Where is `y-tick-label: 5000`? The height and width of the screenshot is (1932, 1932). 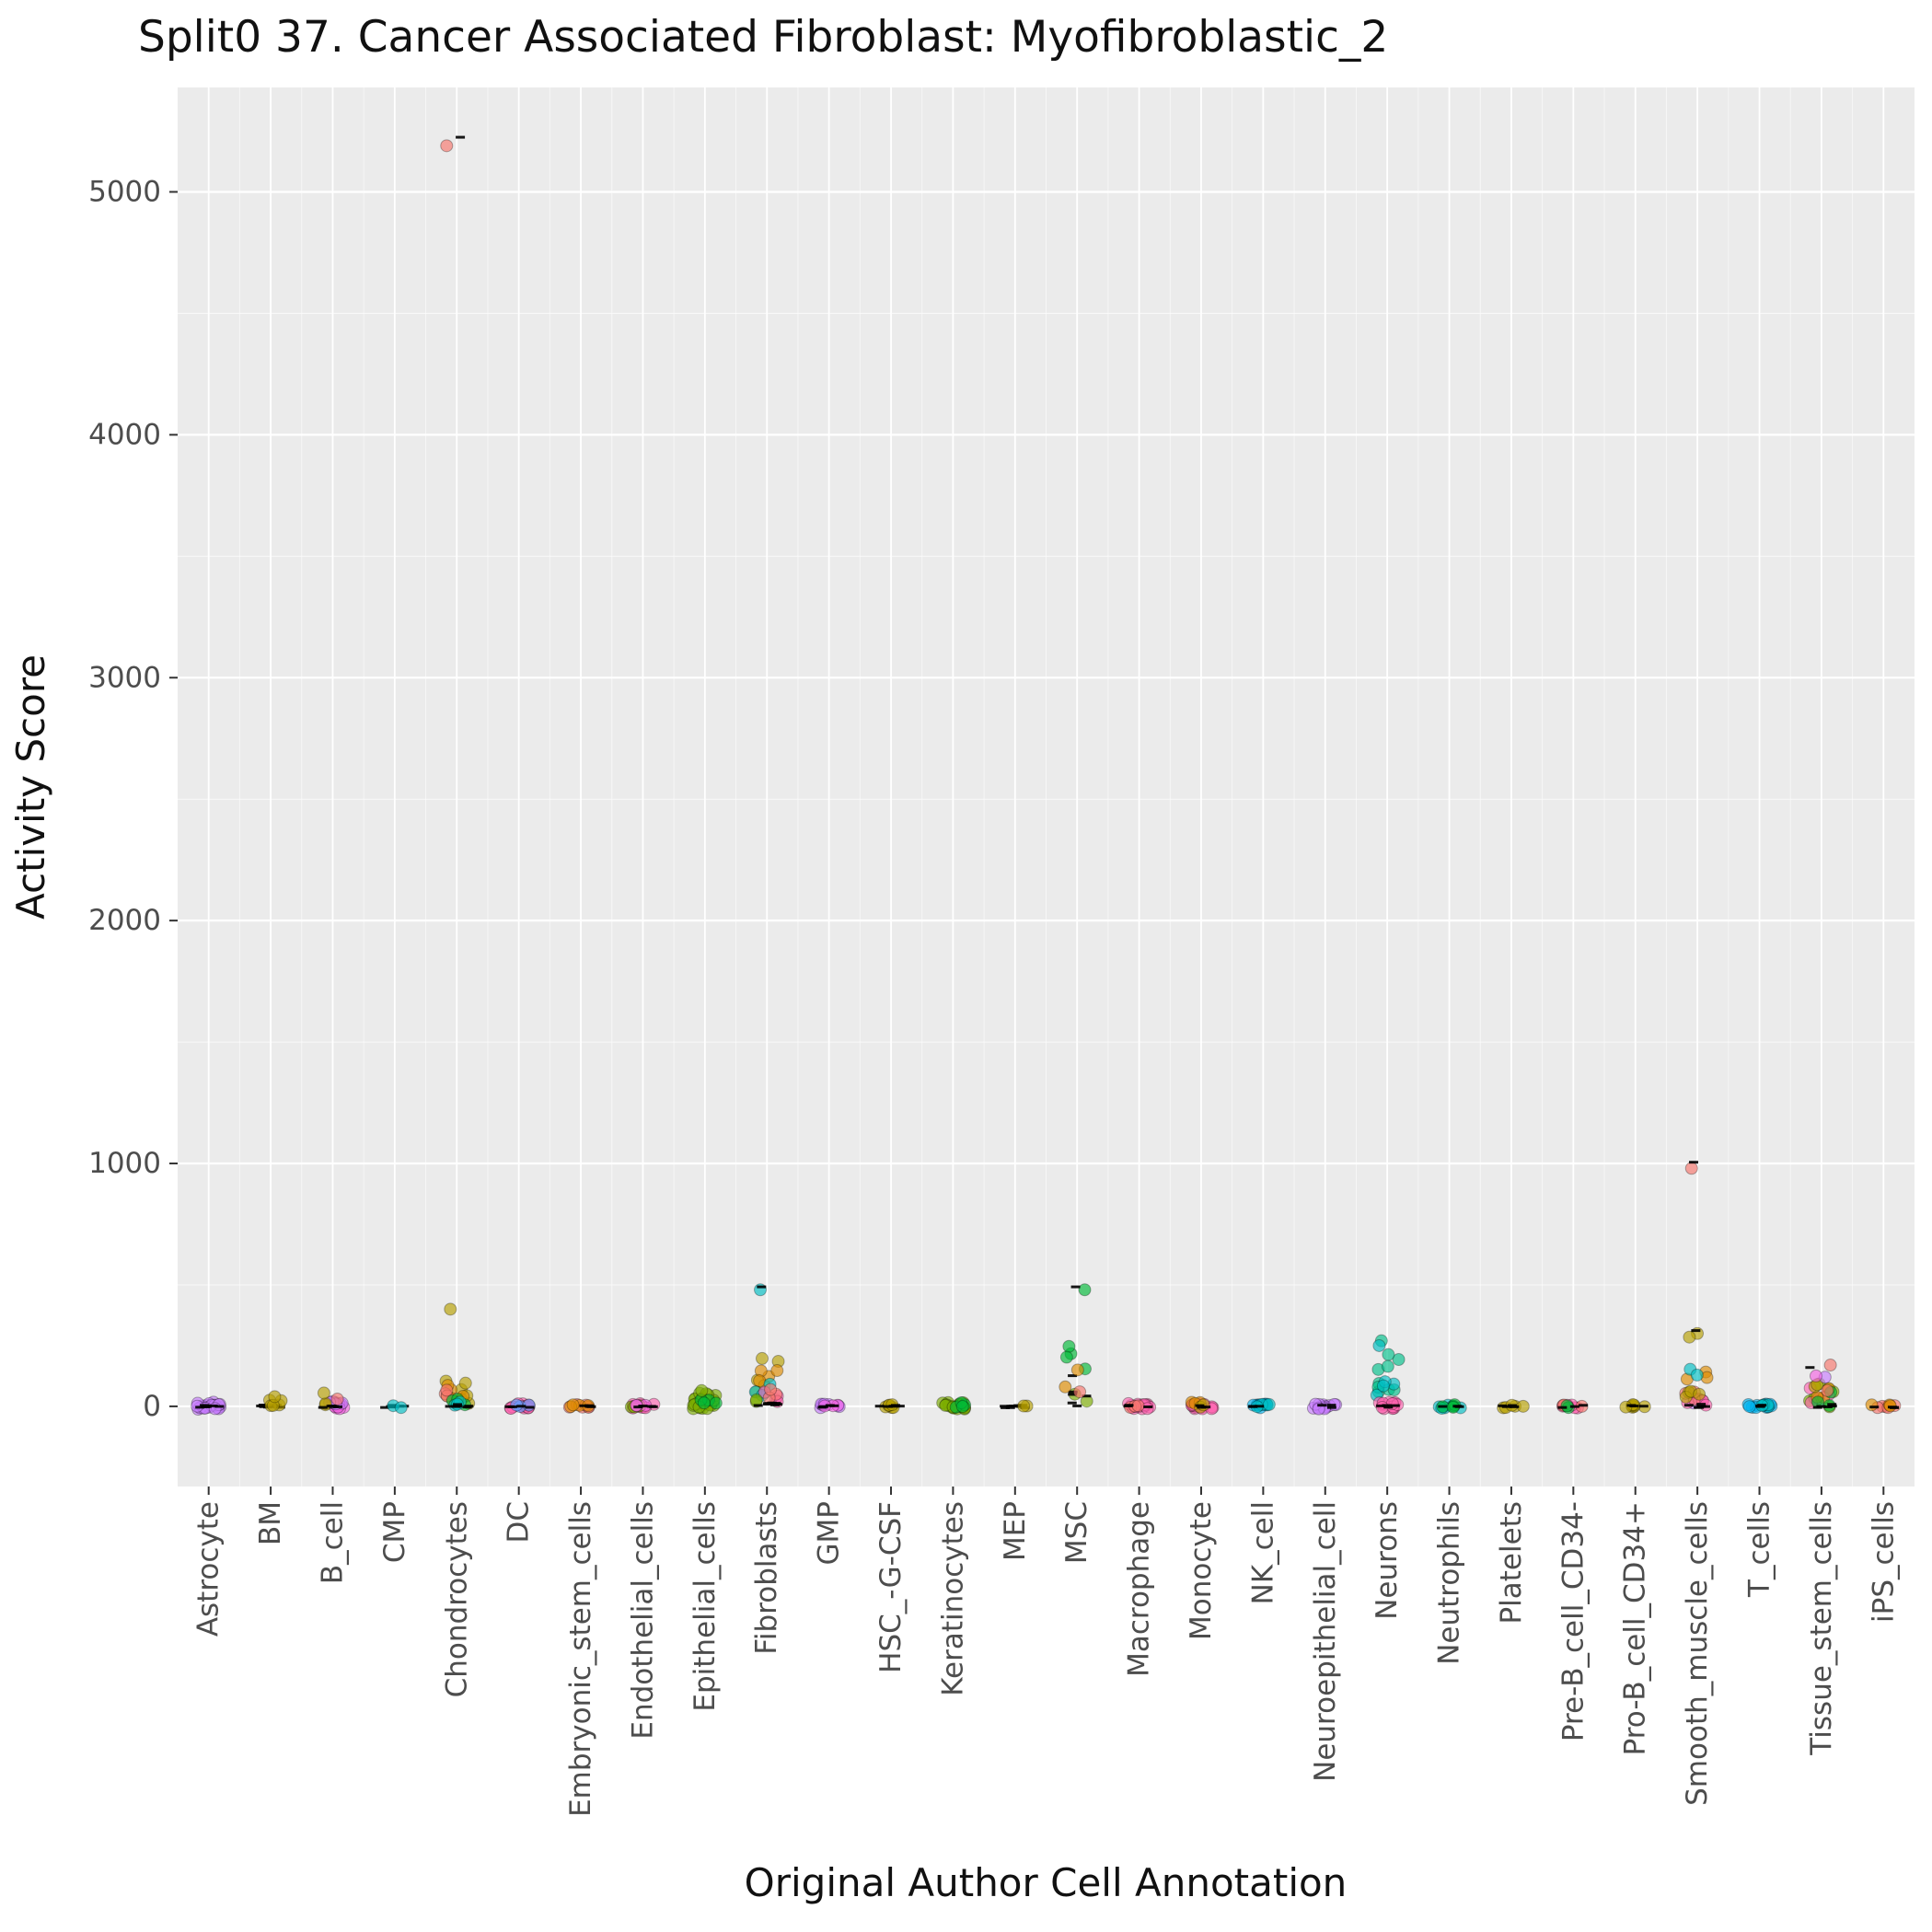
y-tick-label: 5000 is located at coordinates (125, 192).